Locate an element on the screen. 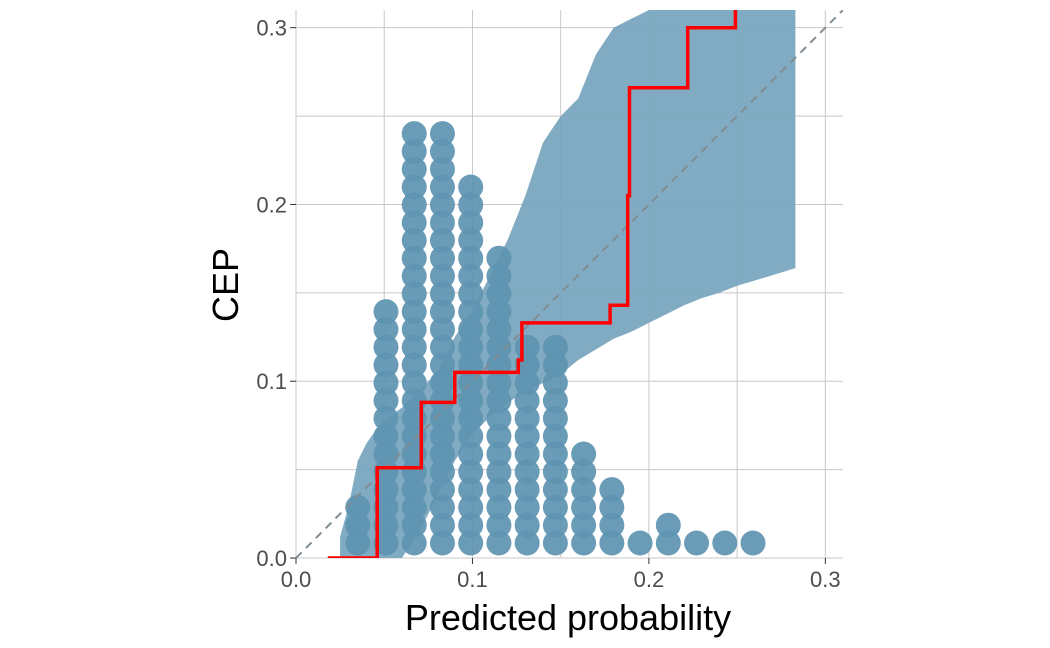 This screenshot has width=1050, height=648. x-tick-label: 0.0 is located at coordinates (296, 579).